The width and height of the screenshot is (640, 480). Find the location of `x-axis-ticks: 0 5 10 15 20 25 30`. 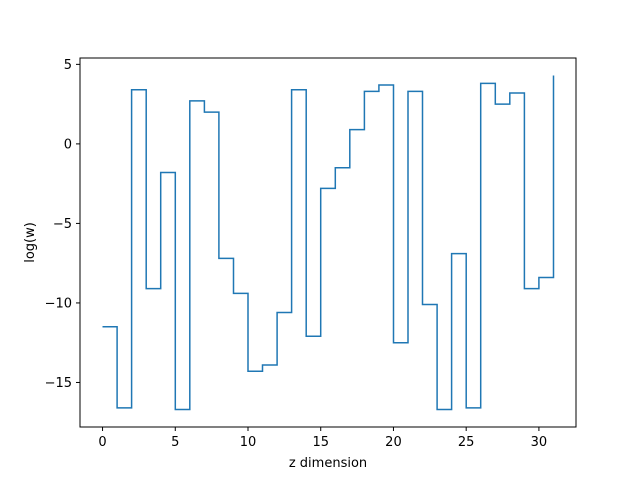

x-axis-ticks: 0 5 10 15 20 25 30 is located at coordinates (322, 438).